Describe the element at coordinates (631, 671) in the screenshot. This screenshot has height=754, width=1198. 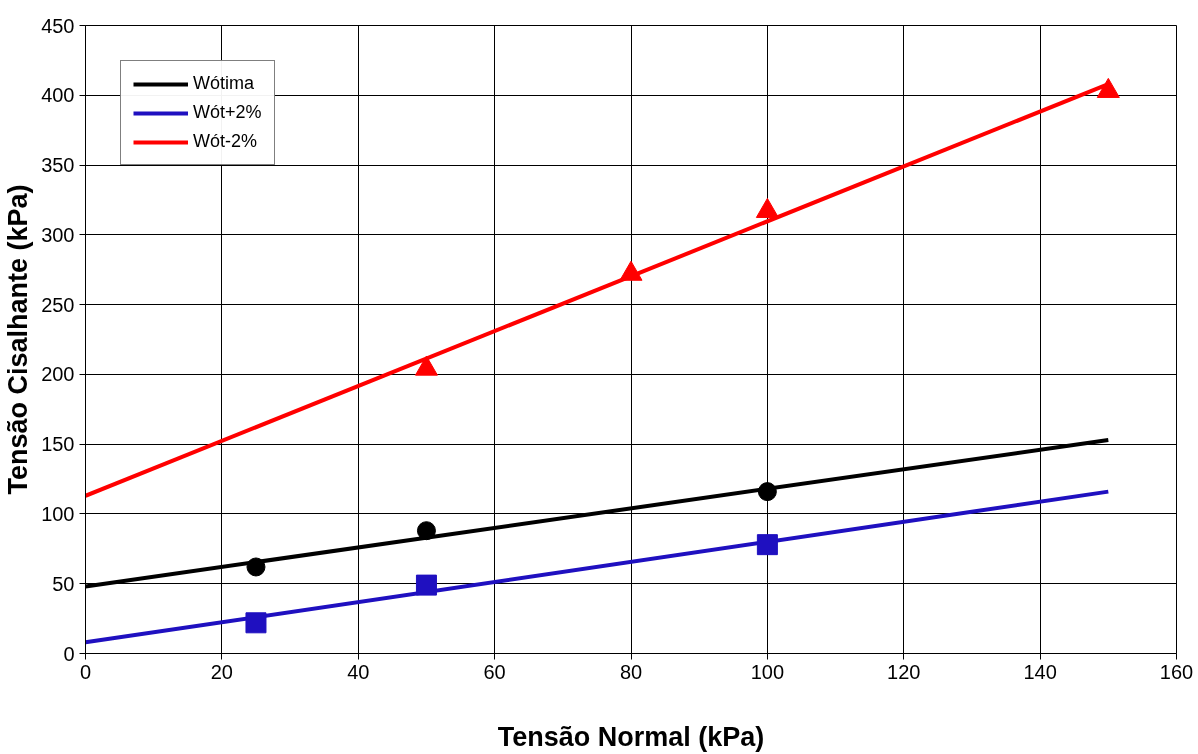
I see `x-tick-label: 80` at that location.